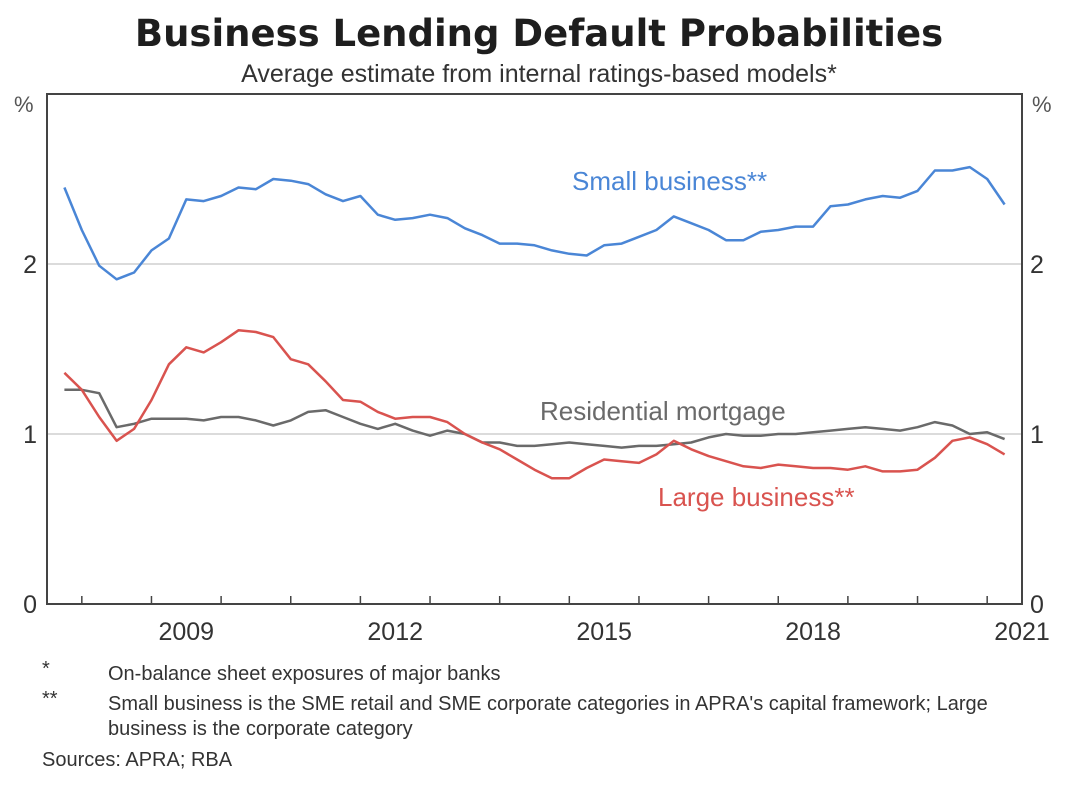  Describe the element at coordinates (186, 632) in the screenshot. I see `x-tick-label-2009: 2009` at that location.